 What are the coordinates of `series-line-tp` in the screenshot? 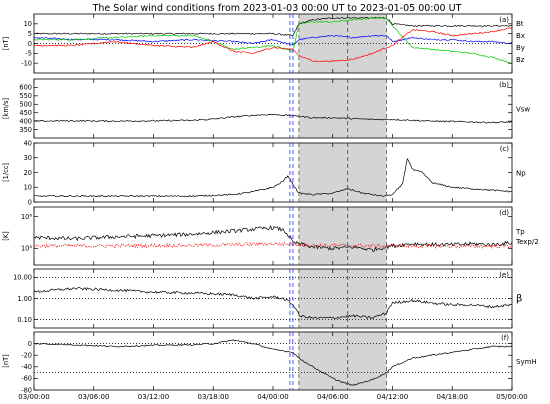 It's located at (273, 239).